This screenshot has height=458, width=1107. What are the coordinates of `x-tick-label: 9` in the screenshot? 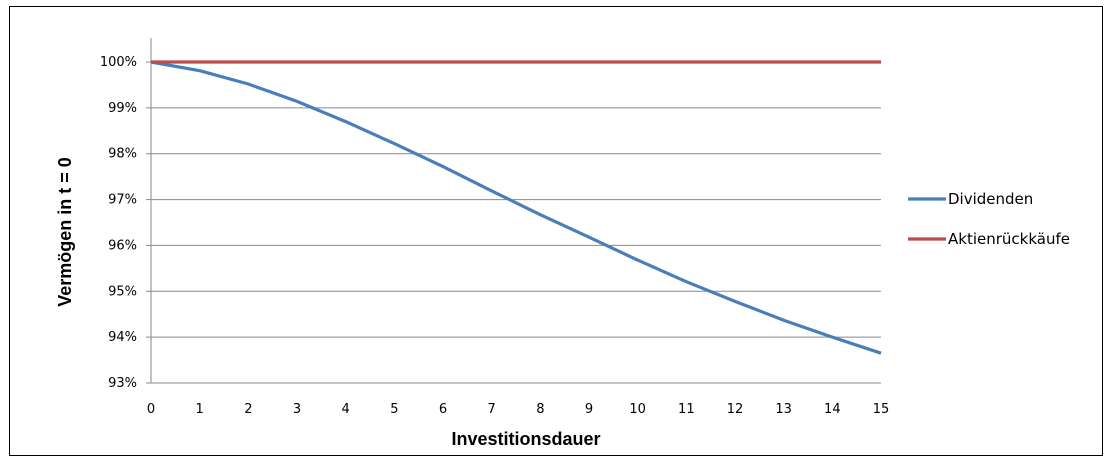 It's located at (589, 409).